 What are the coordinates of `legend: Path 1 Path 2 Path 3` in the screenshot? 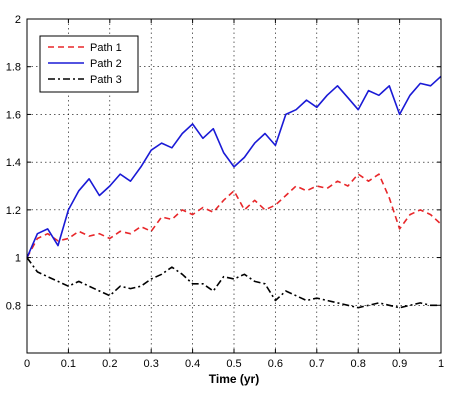 It's located at (89, 64).